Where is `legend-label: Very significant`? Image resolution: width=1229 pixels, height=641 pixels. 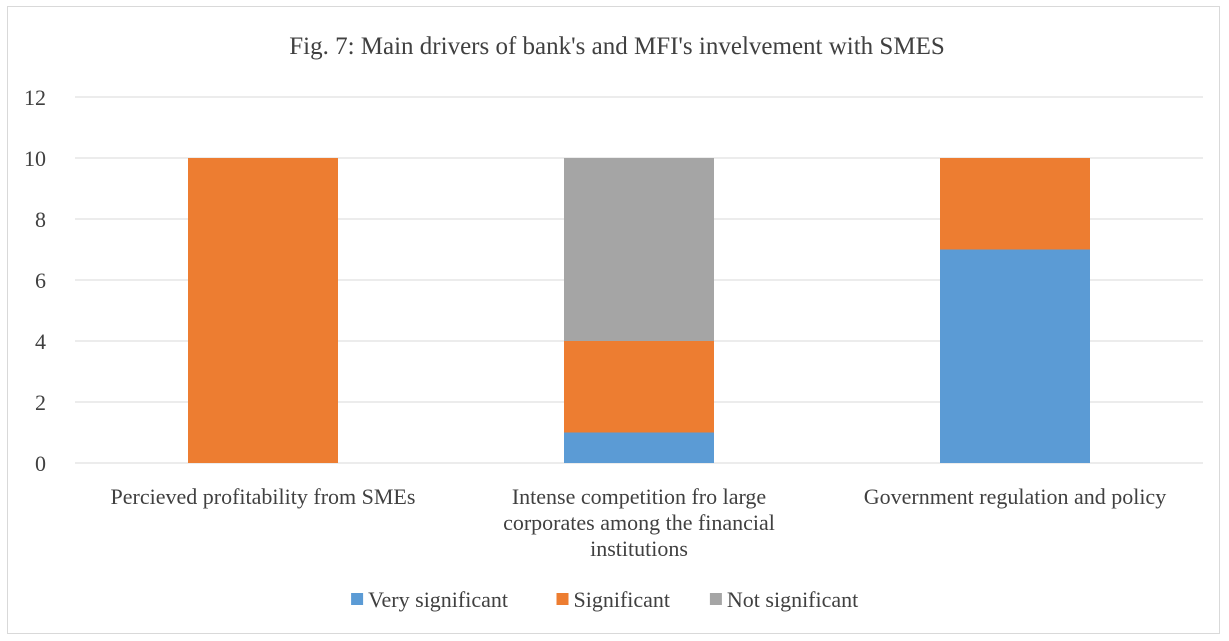
legend-label: Very significant is located at coordinates (438, 599).